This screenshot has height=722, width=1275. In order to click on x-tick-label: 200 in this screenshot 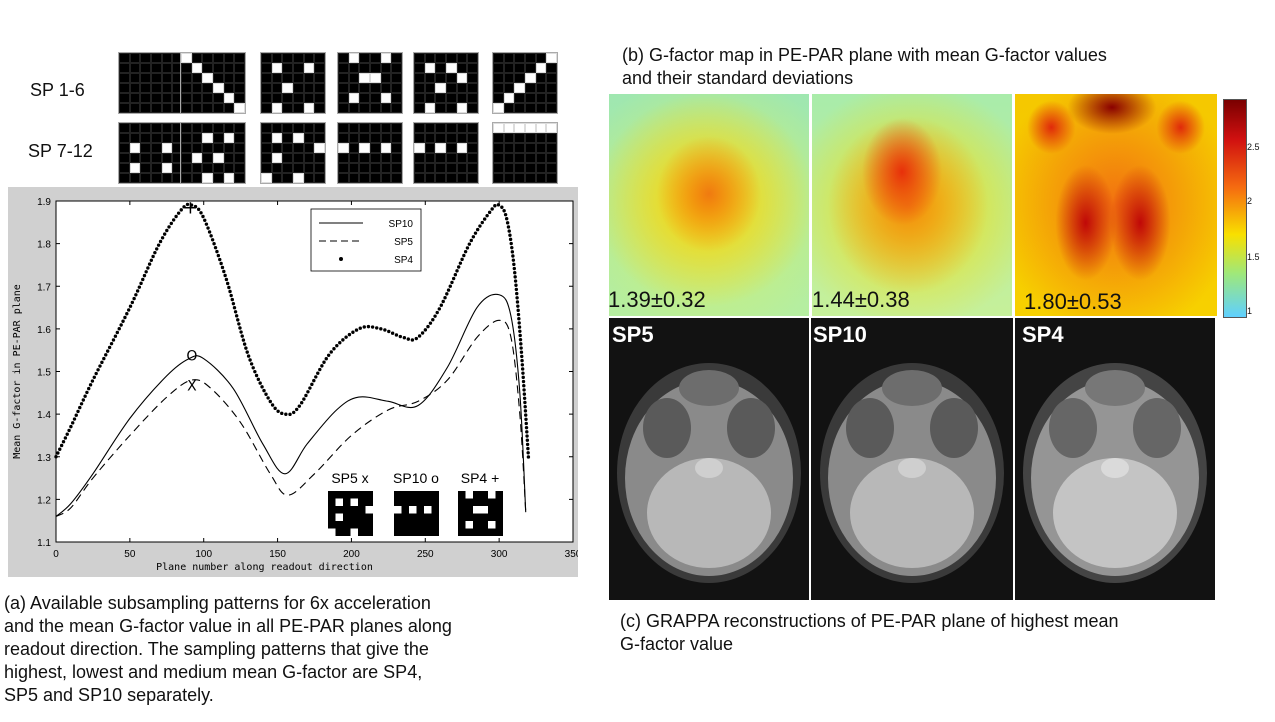, I will do `click(351, 554)`.